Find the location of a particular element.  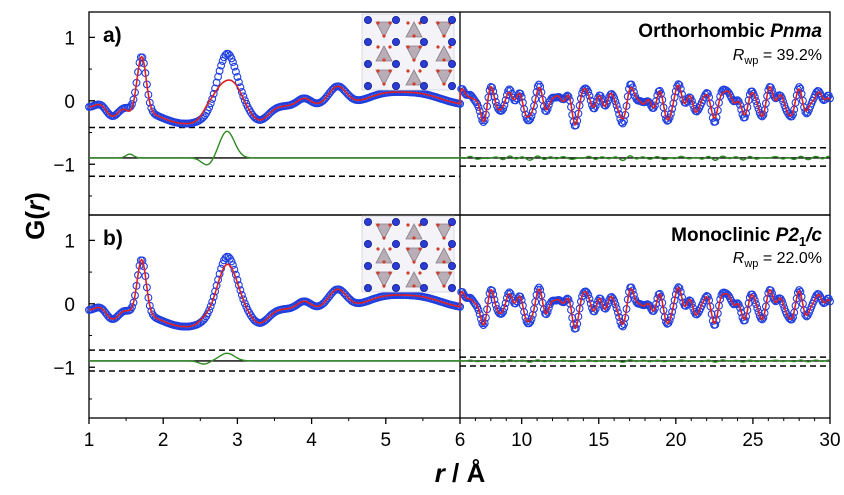

x-tick-label: 2 is located at coordinates (163, 440).